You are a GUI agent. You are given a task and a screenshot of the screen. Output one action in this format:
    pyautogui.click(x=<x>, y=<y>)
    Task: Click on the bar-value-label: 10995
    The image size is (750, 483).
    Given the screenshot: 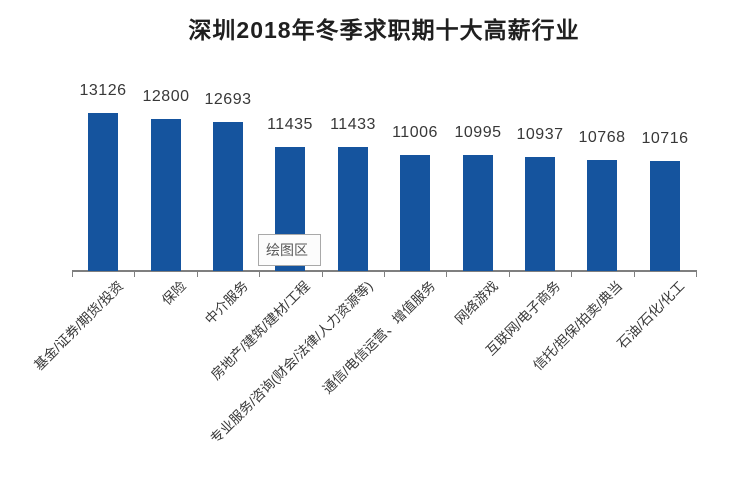 What is the action you would take?
    pyautogui.click(x=478, y=132)
    